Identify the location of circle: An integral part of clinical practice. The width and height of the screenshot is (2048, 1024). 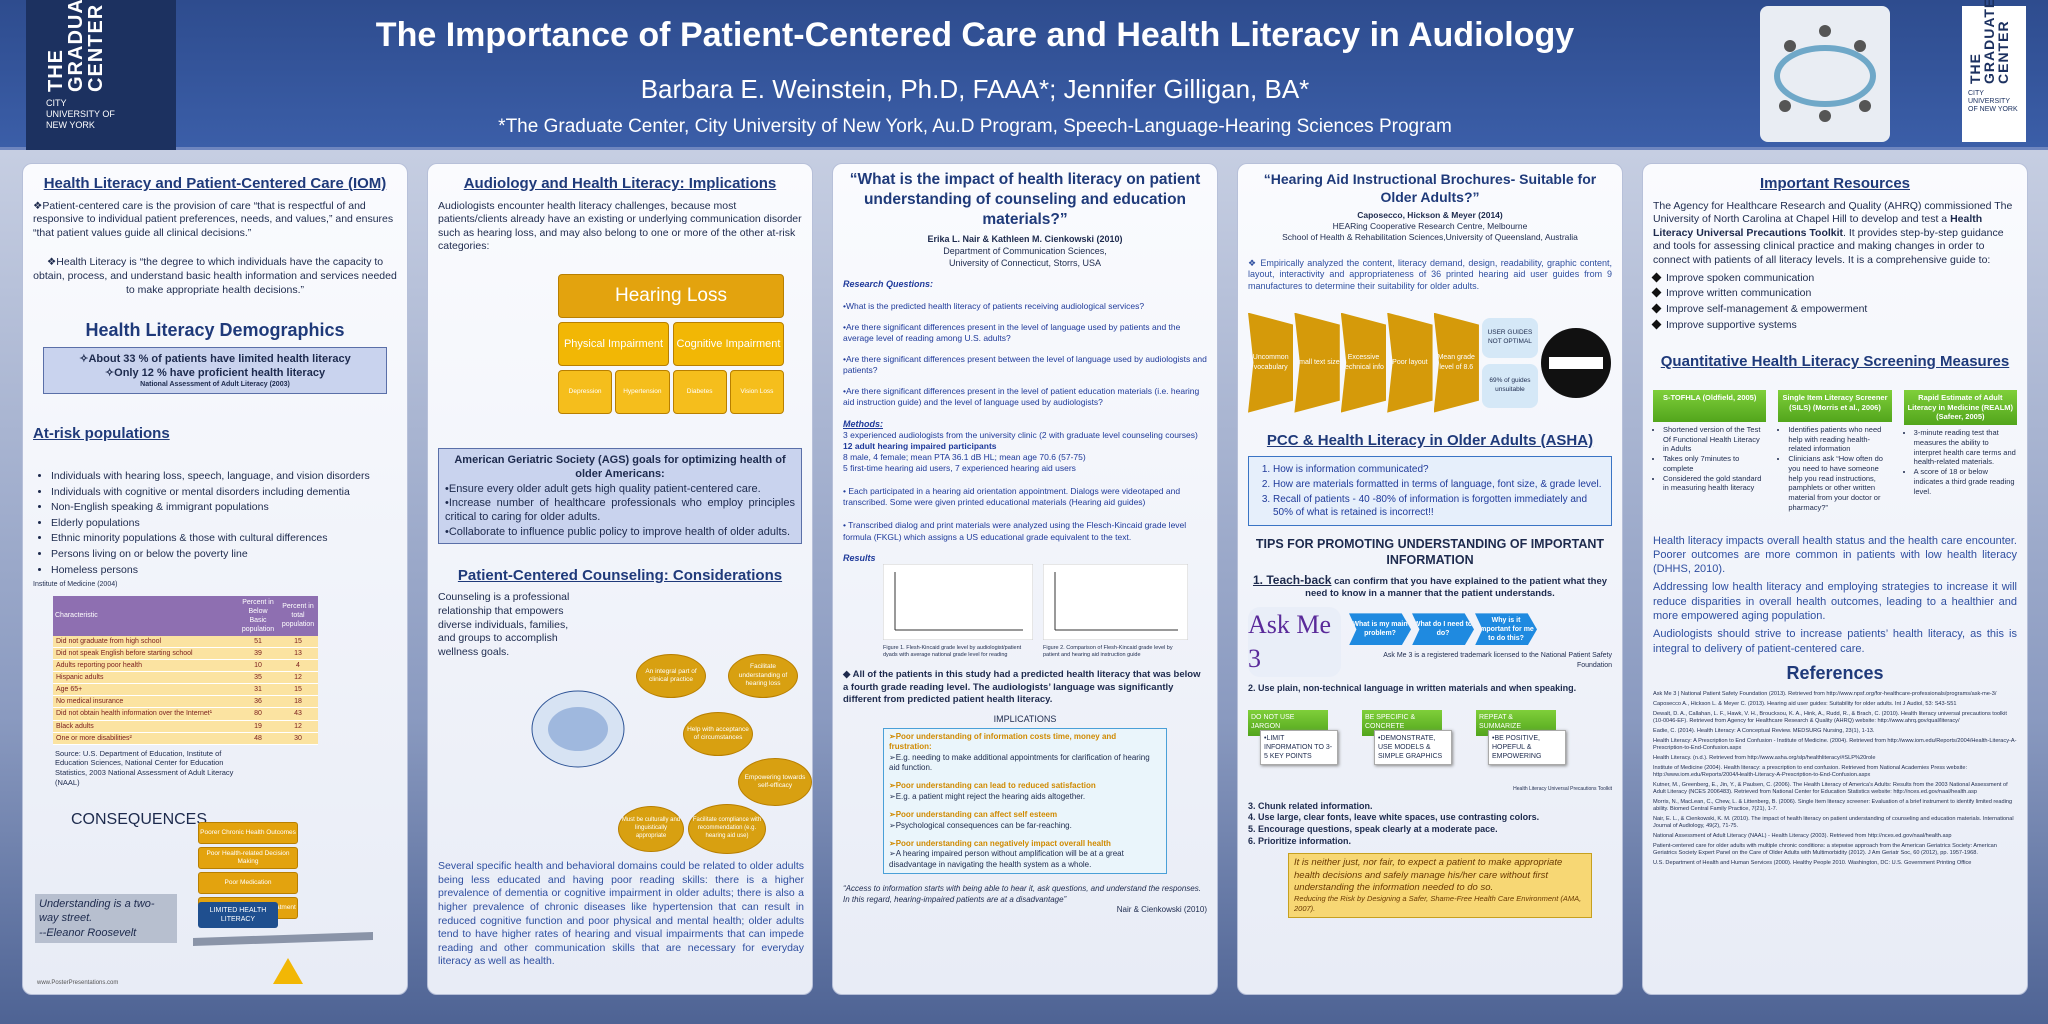
(671, 676).